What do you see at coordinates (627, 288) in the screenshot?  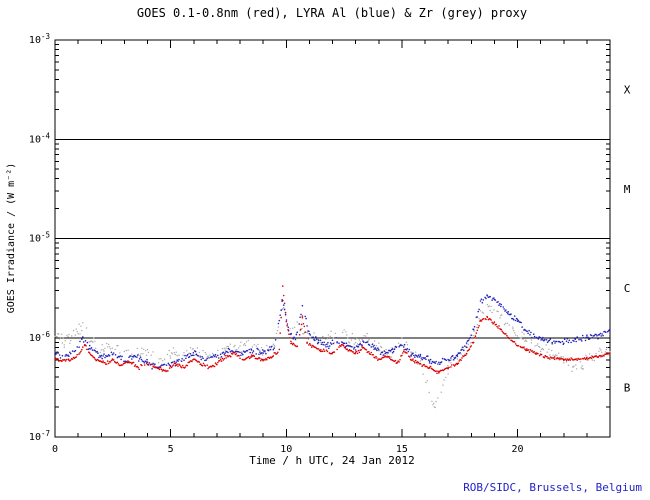 I see `svg-text: C` at bounding box center [627, 288].